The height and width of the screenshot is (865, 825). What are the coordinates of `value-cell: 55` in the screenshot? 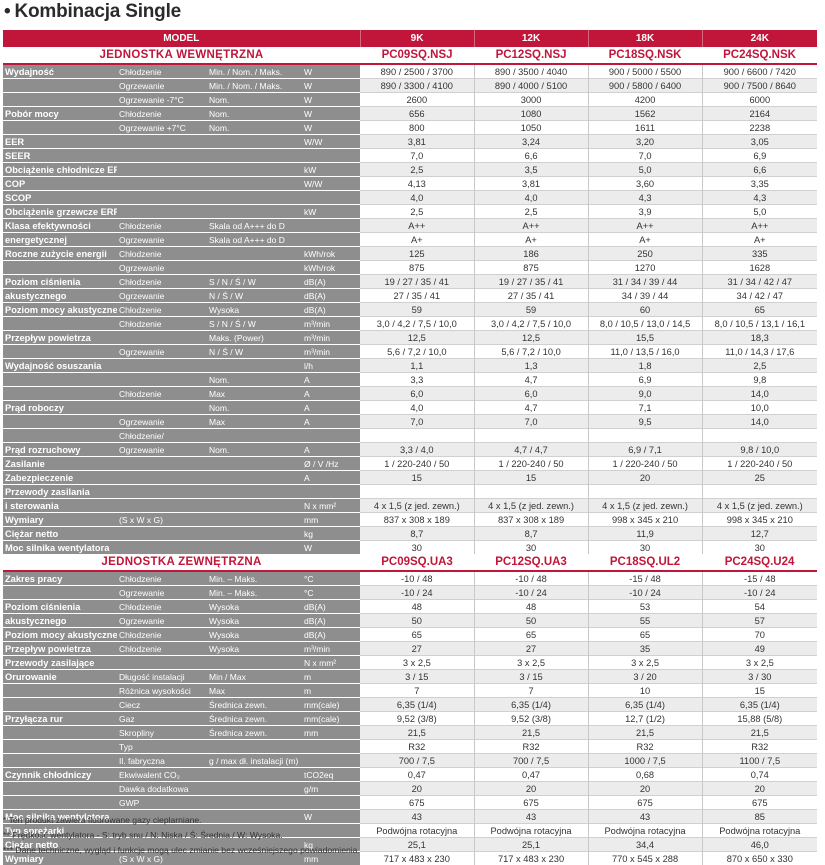 It's located at (645, 621).